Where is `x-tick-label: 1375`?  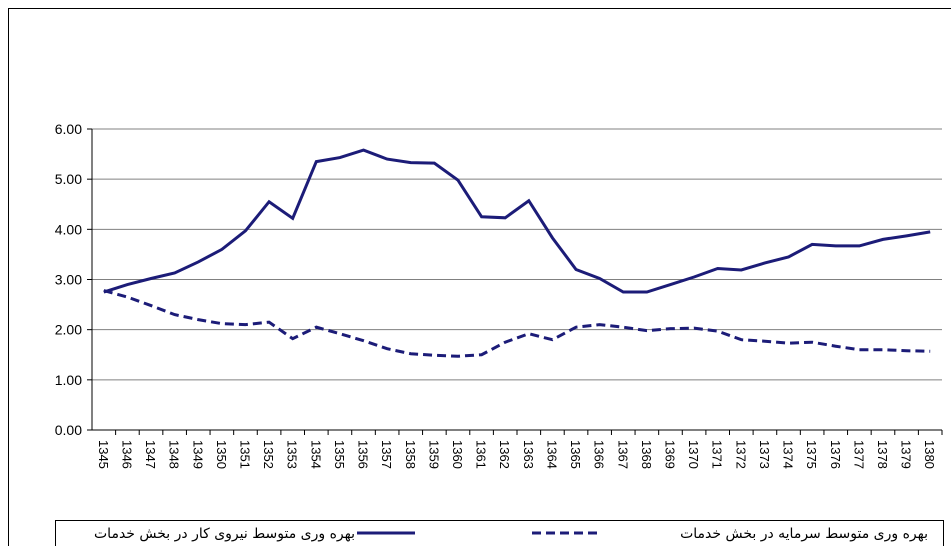 x-tick-label: 1375 is located at coordinates (811, 454).